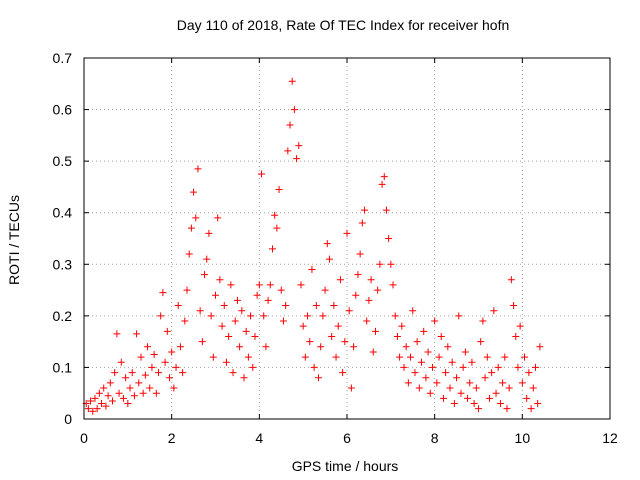 The image size is (640, 480). I want to click on y-tick-label: 0.6, so click(63, 110).